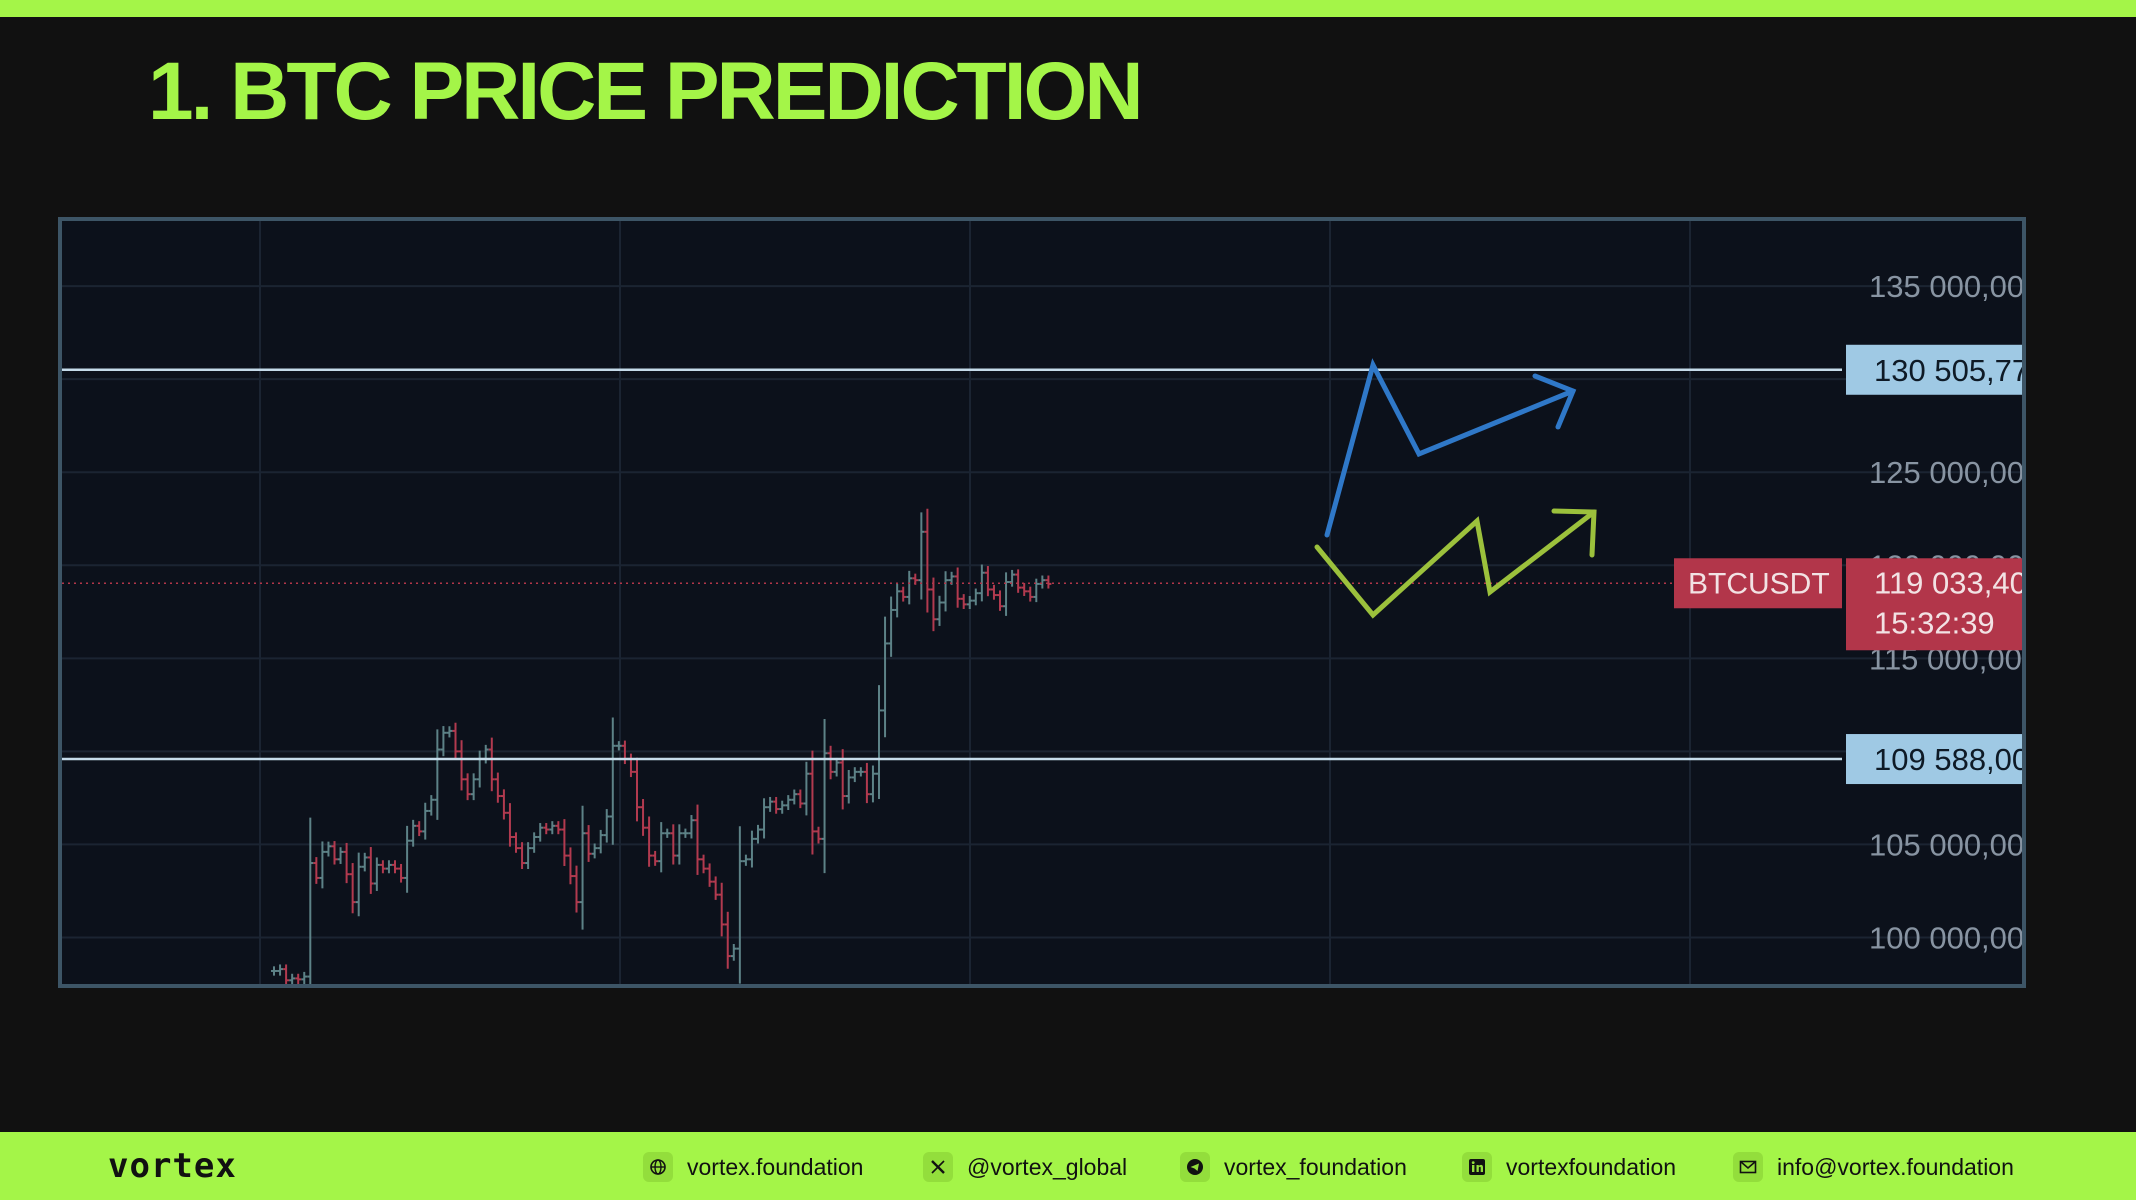 The image size is (2136, 1200). I want to click on footer-link-telegram: vortex_foundation, so click(1293, 1167).